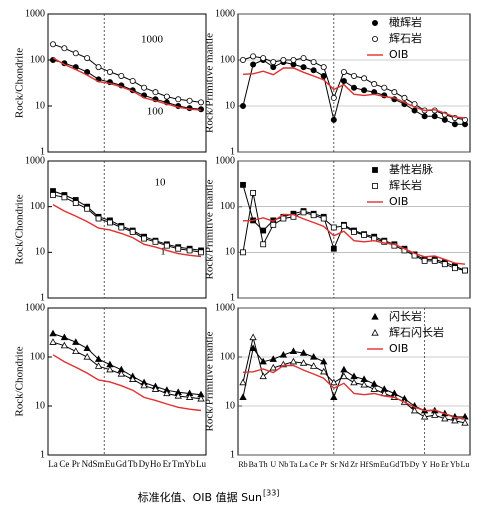 The width and height of the screenshot is (483, 513). Describe the element at coordinates (455, 464) in the screenshot. I see `x-tick-label: Yb` at that location.